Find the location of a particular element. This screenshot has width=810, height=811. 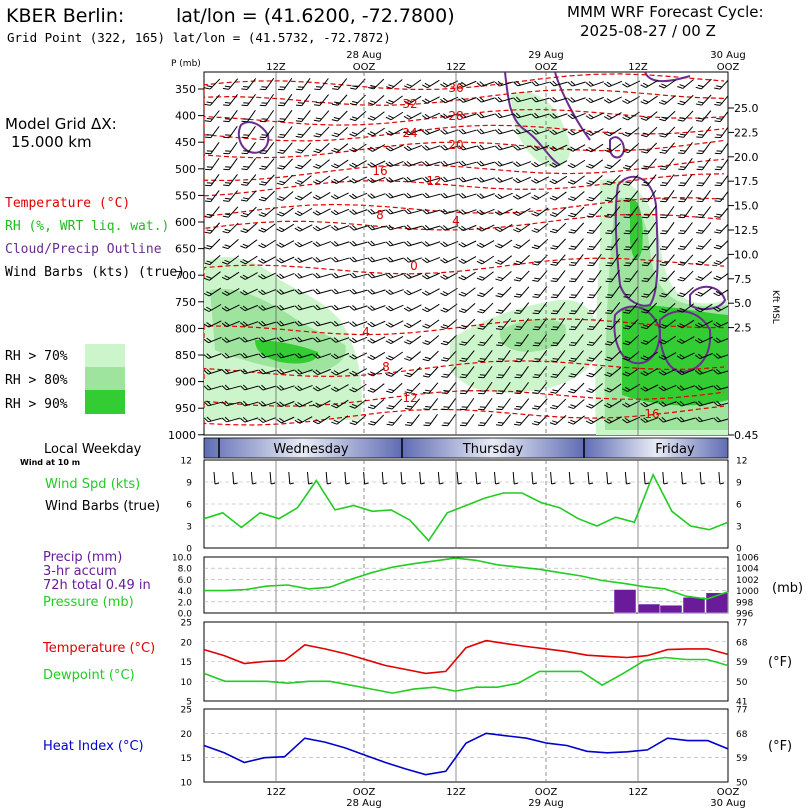

temperature-contour is located at coordinates (464, 369).